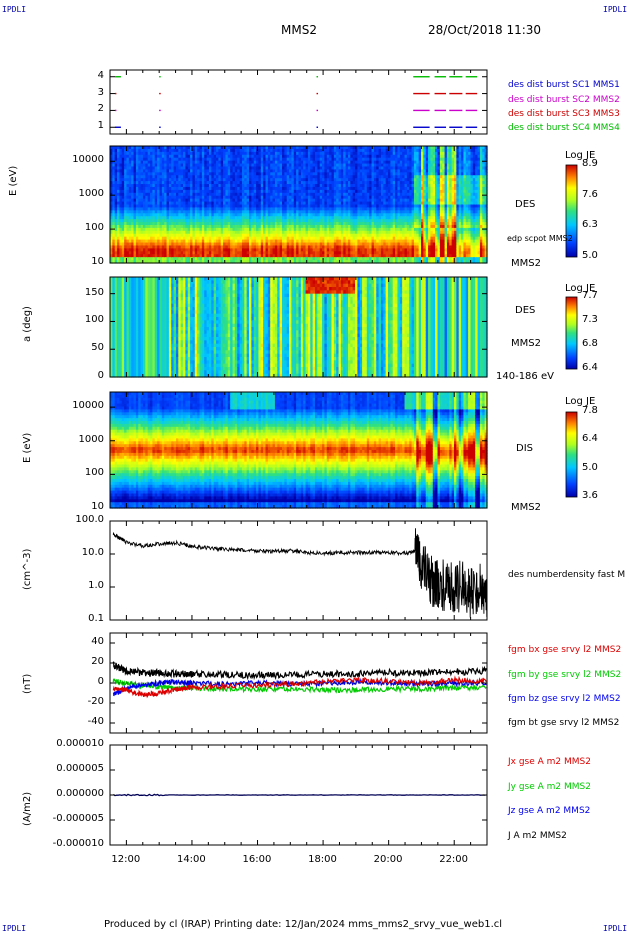 Image resolution: width=630 pixels, height=934 pixels. I want to click on pitch-ytick: 50, so click(97, 348).